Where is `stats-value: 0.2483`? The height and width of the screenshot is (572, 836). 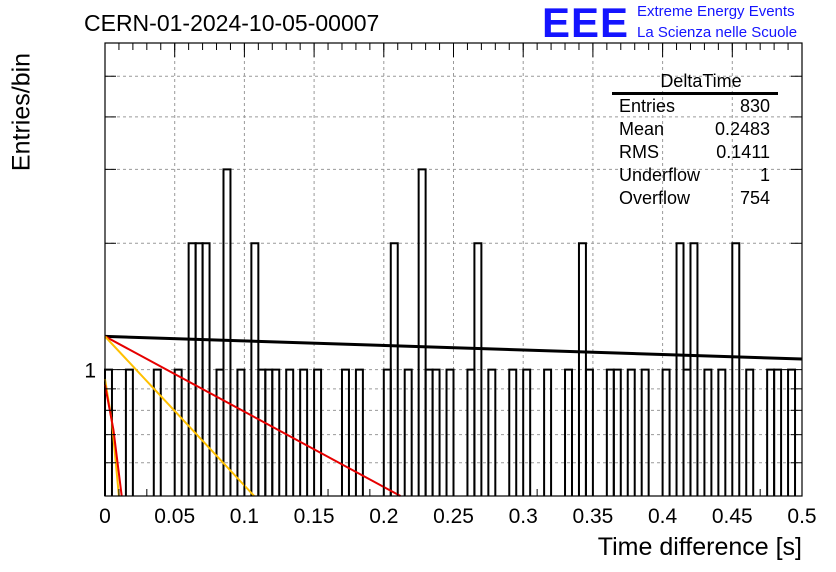
stats-value: 0.2483 is located at coordinates (742, 129).